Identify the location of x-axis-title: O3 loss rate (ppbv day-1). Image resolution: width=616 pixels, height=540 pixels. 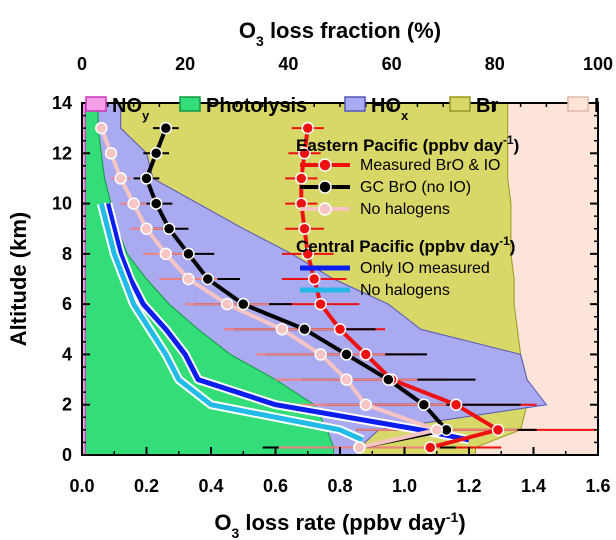
(339, 524).